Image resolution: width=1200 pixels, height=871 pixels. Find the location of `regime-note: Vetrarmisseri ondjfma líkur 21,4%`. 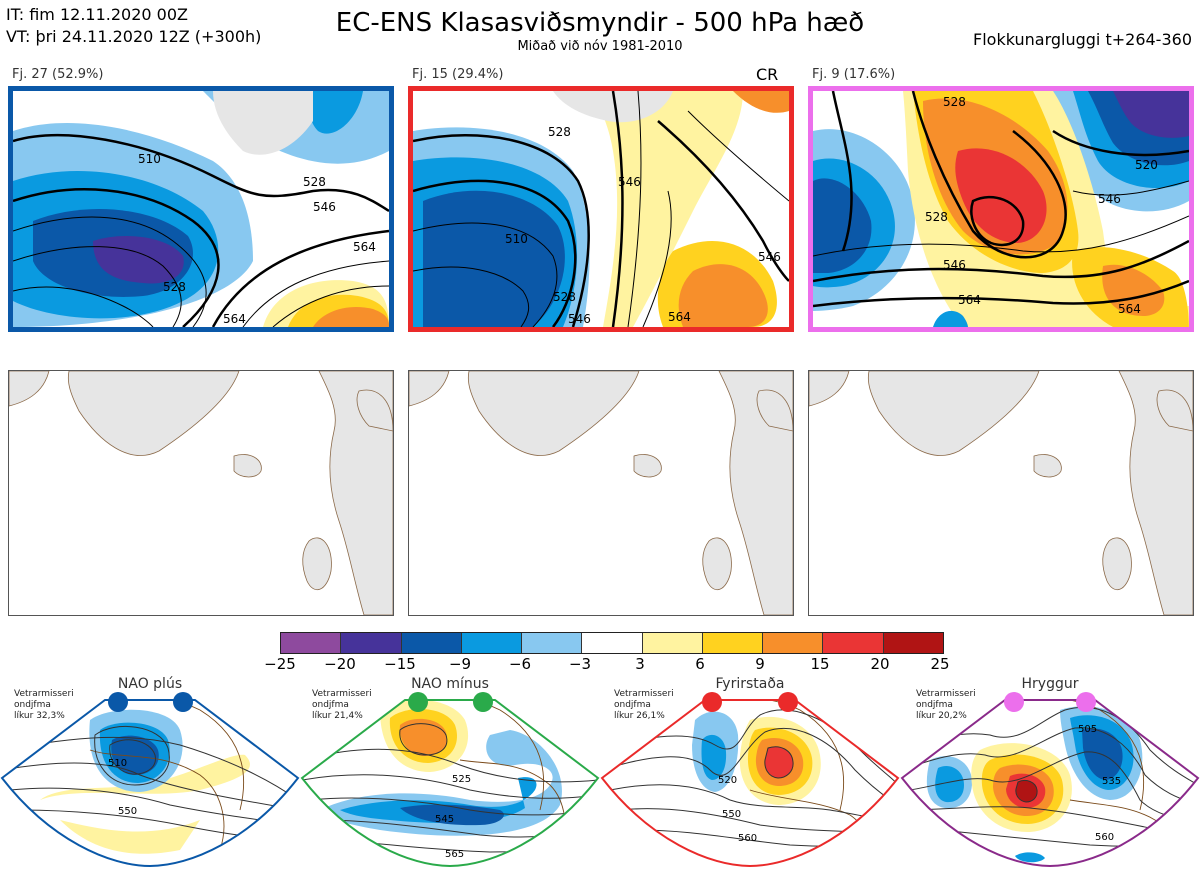

regime-note: Vetrarmisseri ondjfma líkur 21,4% is located at coordinates (342, 705).